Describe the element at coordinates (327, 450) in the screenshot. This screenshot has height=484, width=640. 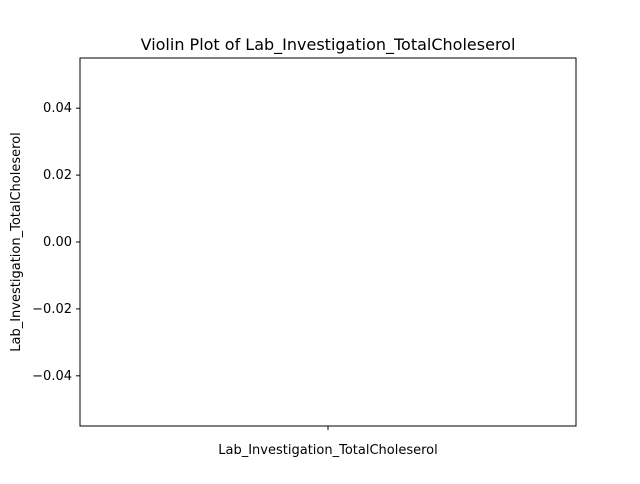
I see `x-tick-label: Lab_Investigation_TotalCholeserol` at that location.